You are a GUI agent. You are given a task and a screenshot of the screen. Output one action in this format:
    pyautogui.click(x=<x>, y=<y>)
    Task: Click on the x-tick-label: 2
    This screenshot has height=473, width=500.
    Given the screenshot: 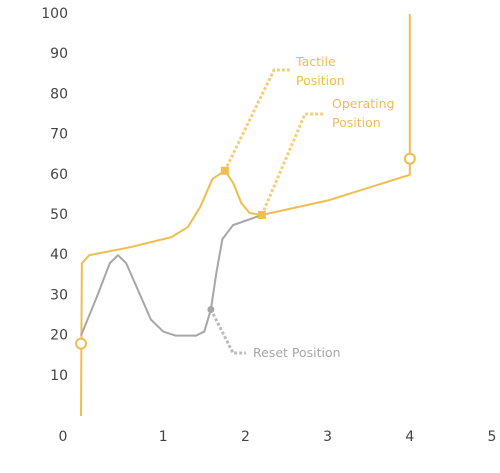 What is the action you would take?
    pyautogui.click(x=245, y=437)
    